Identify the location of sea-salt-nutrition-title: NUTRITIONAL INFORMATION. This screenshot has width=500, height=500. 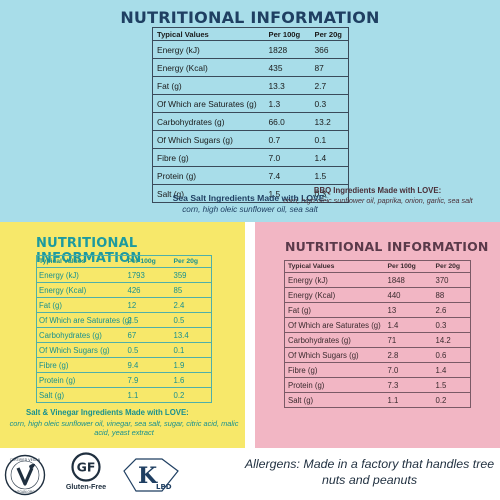
(250, 17).